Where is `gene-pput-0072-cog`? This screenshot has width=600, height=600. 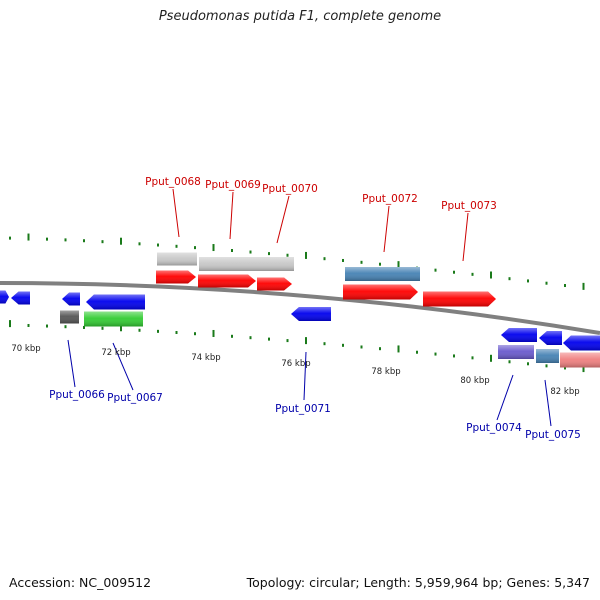 gene-pput-0072-cog is located at coordinates (382, 274).